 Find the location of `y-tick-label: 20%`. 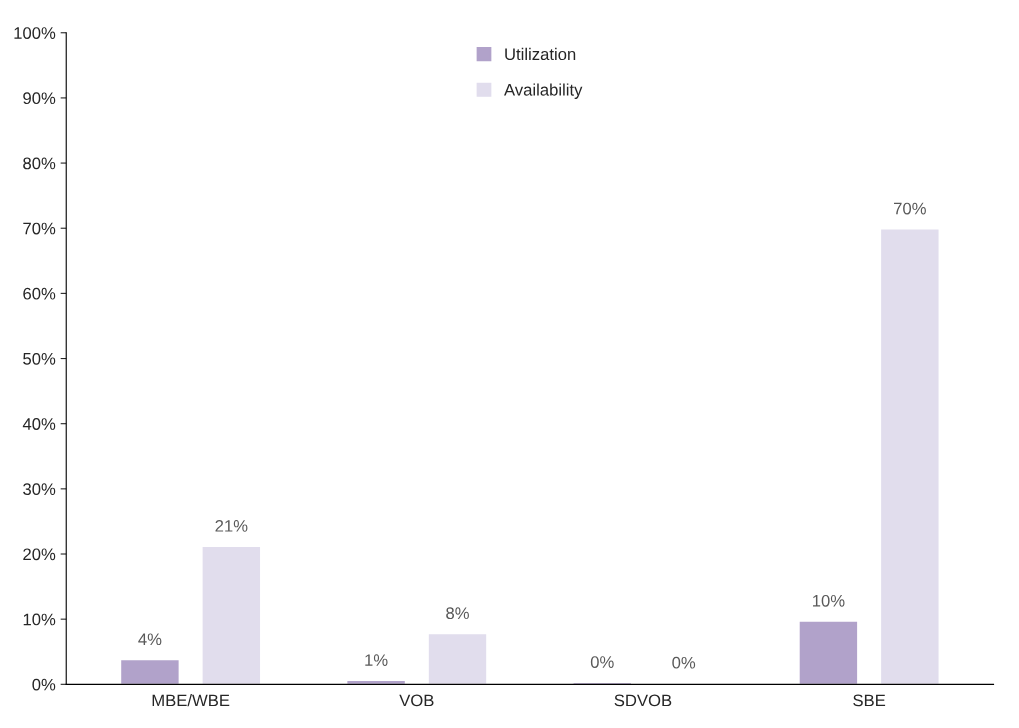

y-tick-label: 20% is located at coordinates (39, 554).